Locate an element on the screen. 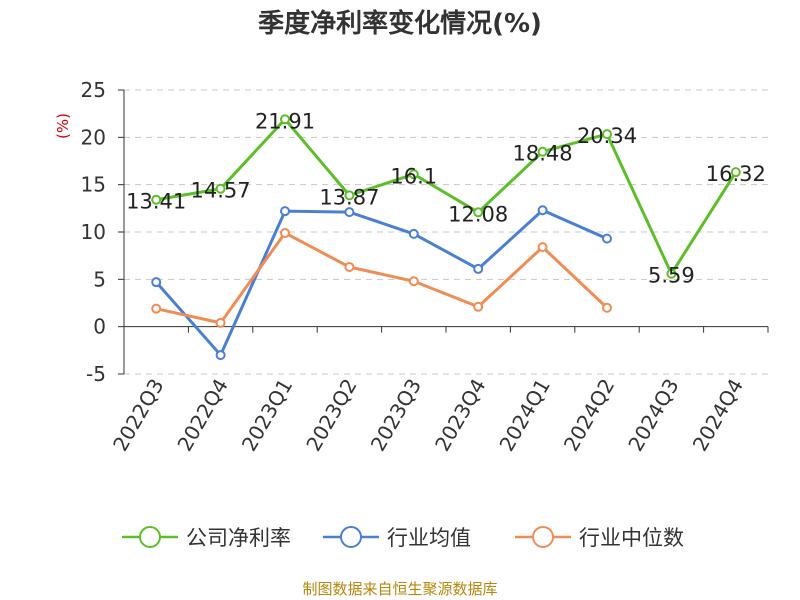 This screenshot has height=600, width=800. data-label: 16.32 is located at coordinates (736, 174).